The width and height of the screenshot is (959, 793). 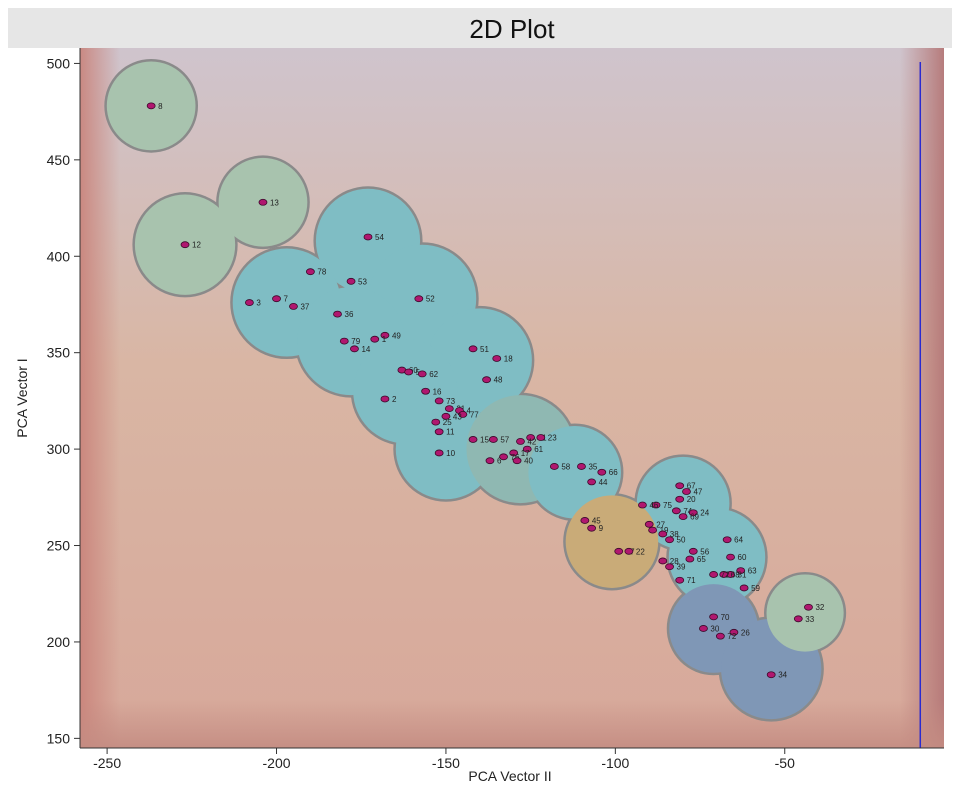 What do you see at coordinates (674, 534) in the screenshot?
I see `point-label-57: 38` at bounding box center [674, 534].